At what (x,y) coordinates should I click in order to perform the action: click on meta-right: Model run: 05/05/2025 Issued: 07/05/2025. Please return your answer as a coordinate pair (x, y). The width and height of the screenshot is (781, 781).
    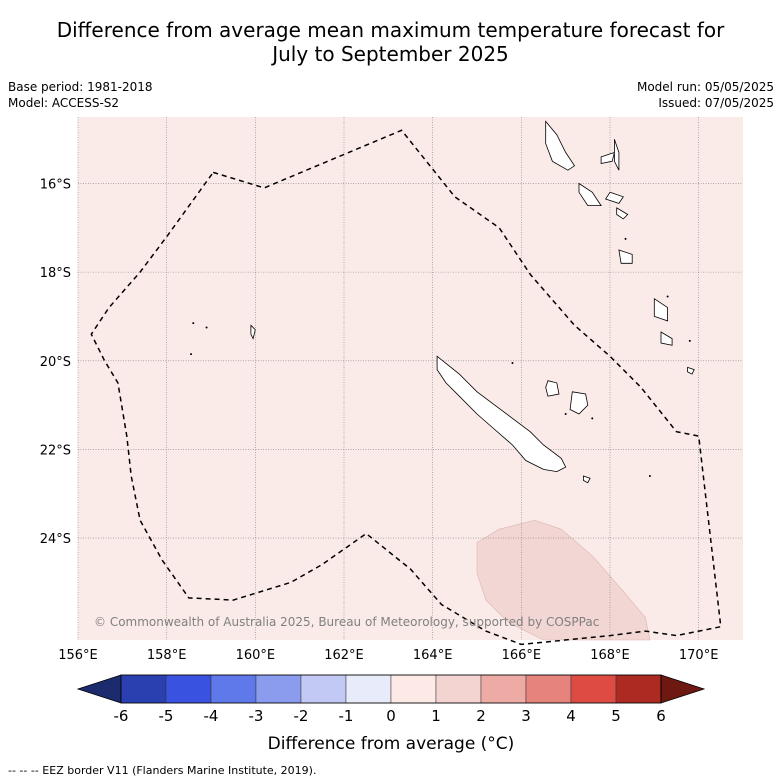
    Looking at the image, I should click on (705, 95).